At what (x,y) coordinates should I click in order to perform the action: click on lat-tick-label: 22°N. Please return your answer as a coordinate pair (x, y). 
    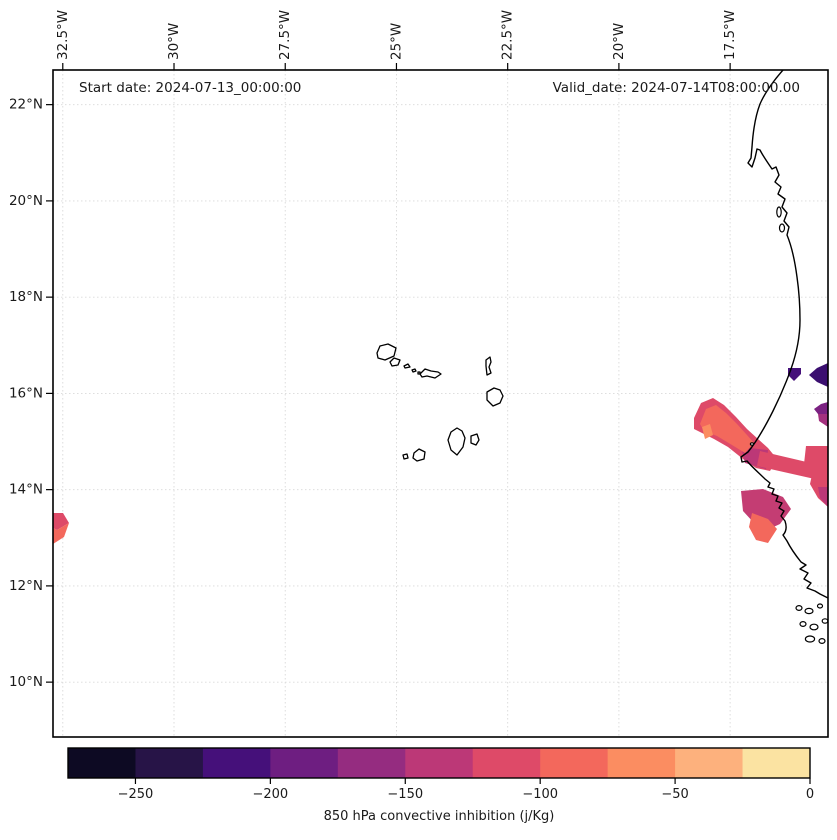
    Looking at the image, I should click on (26, 105).